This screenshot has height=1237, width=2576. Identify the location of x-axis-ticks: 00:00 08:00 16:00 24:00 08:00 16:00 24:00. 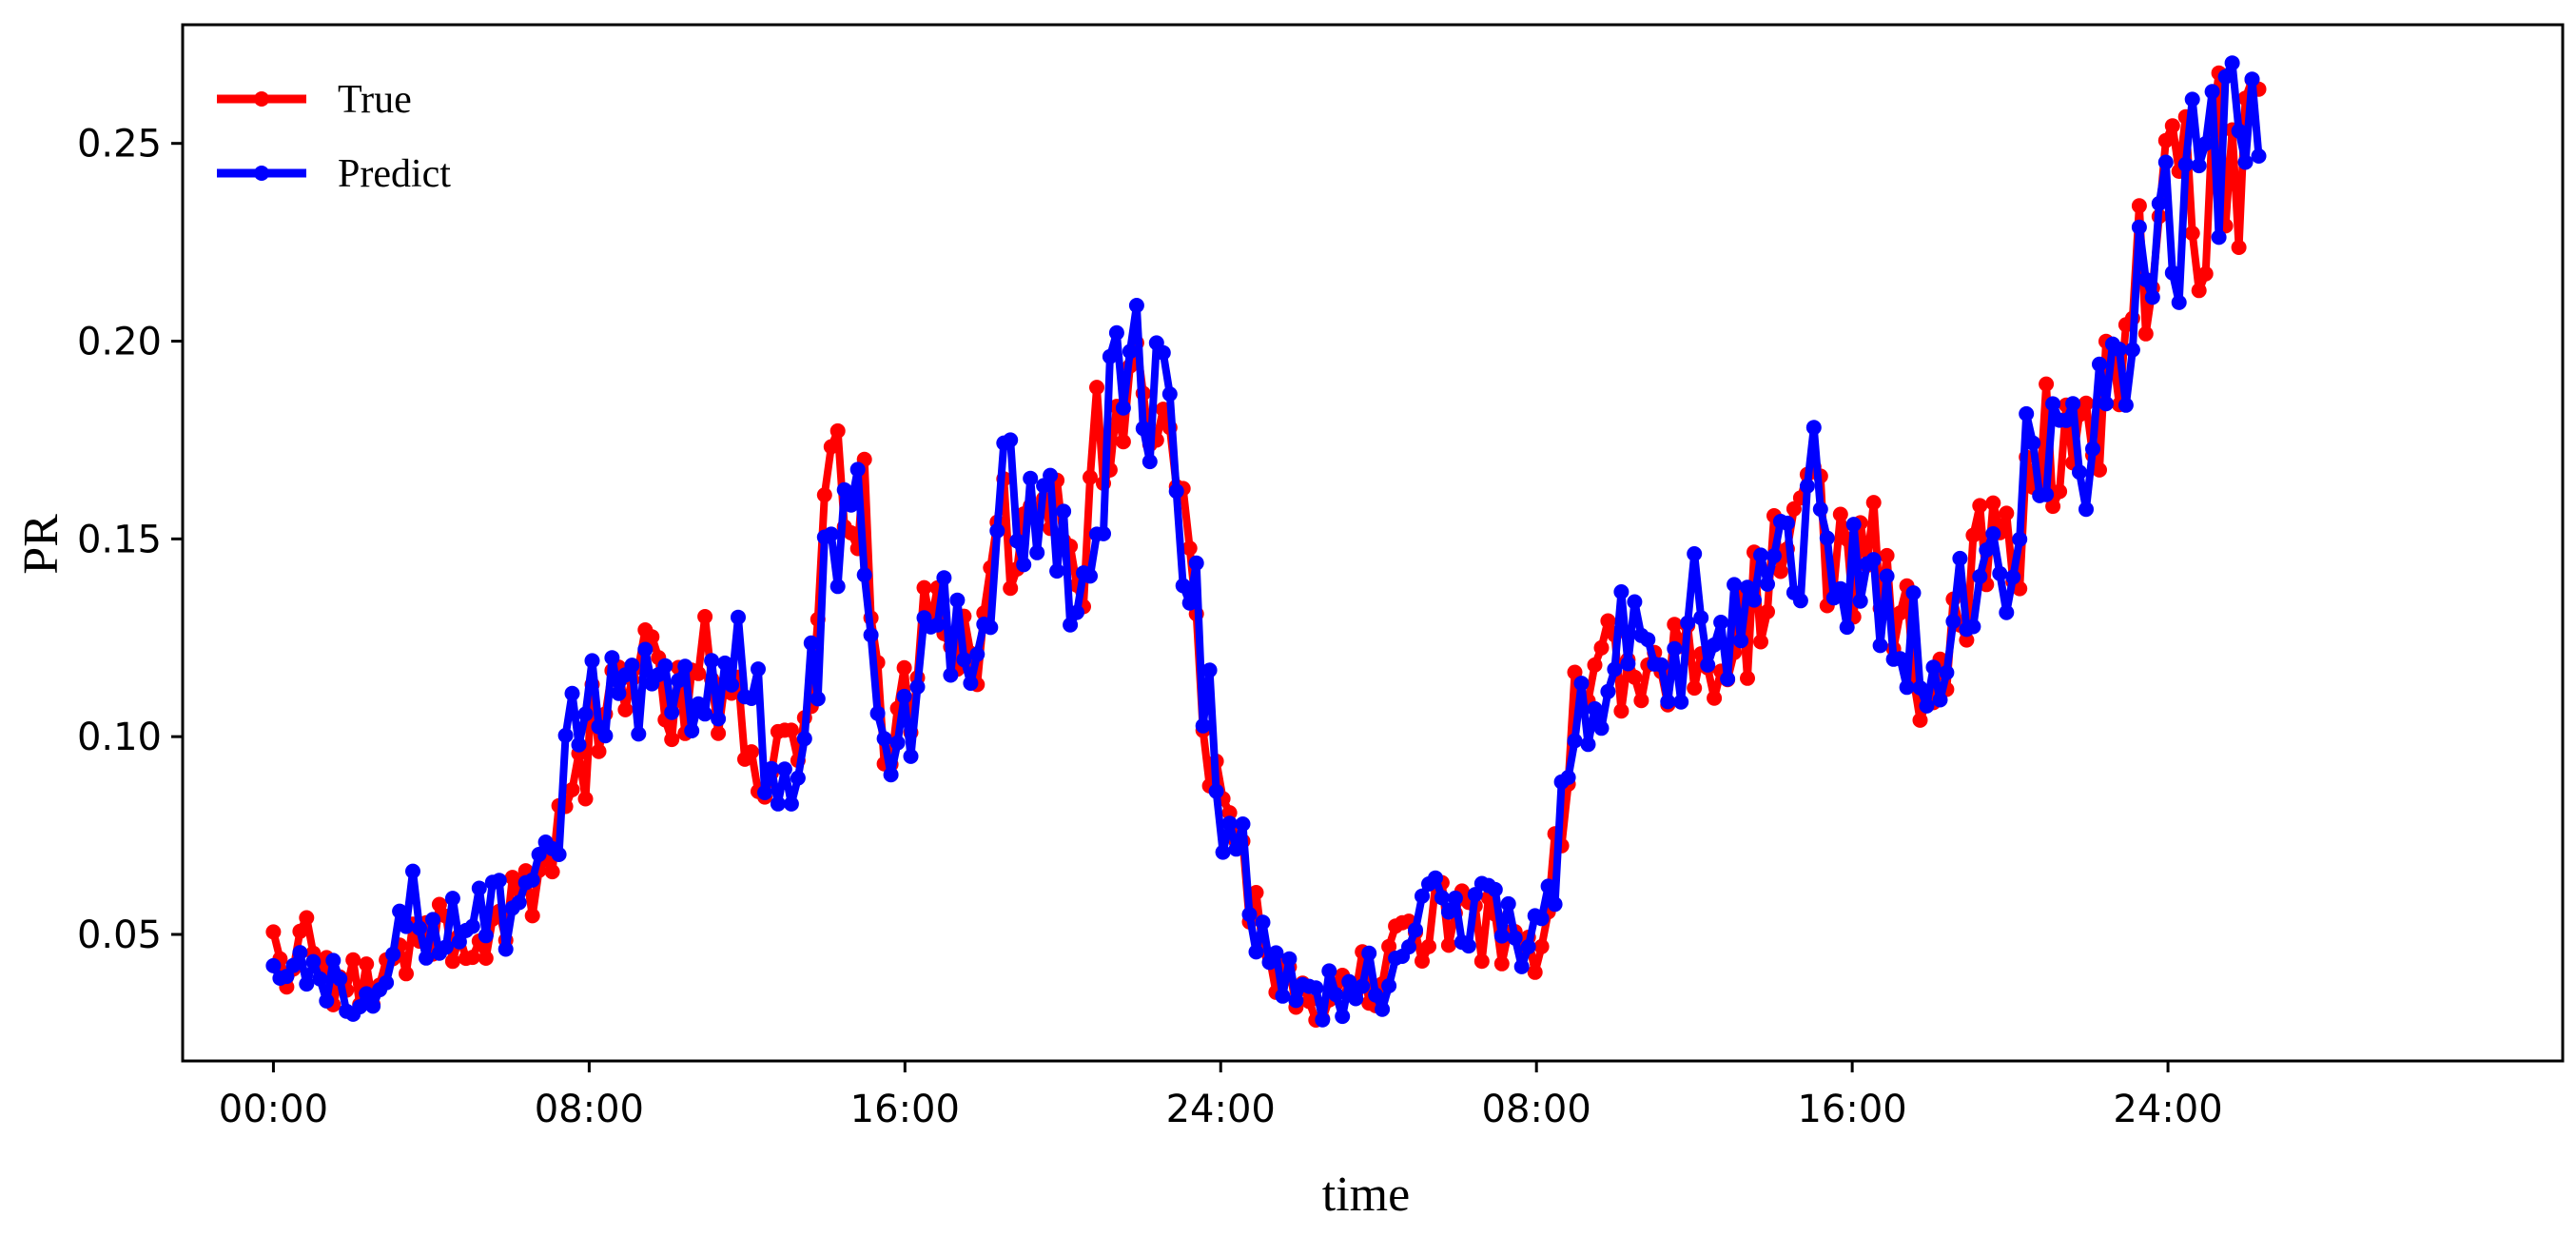
(1221, 1096).